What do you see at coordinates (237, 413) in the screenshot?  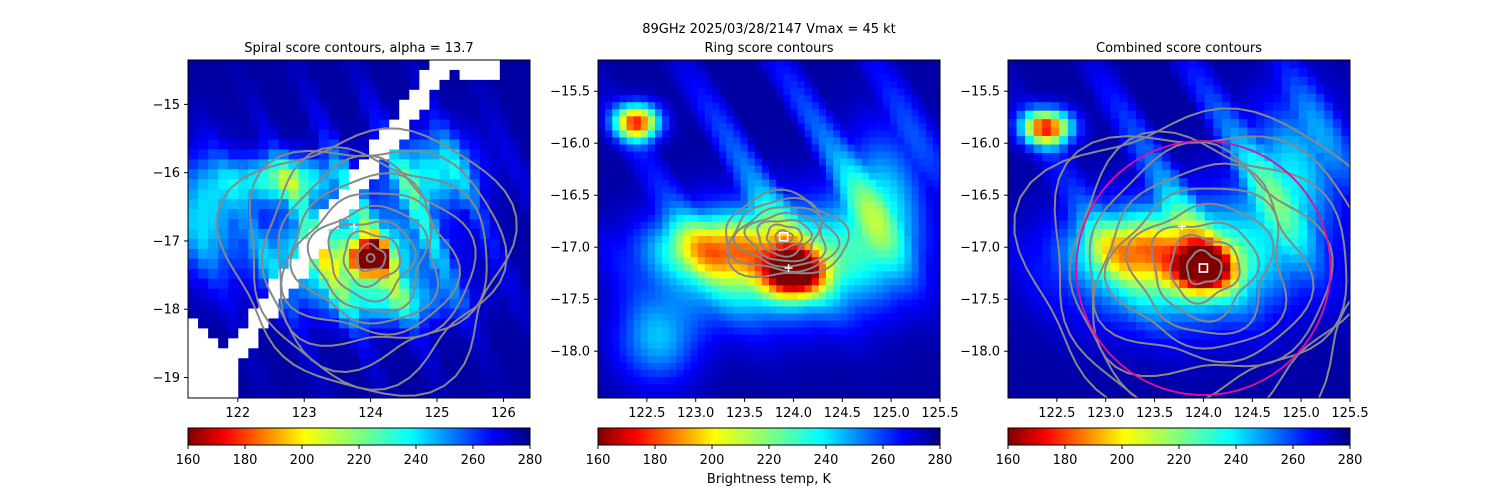 I see `x-tick-label: 122` at bounding box center [237, 413].